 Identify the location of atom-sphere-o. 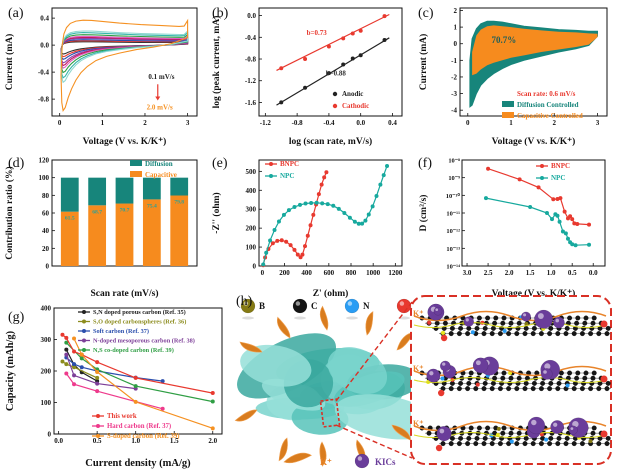
(404, 306).